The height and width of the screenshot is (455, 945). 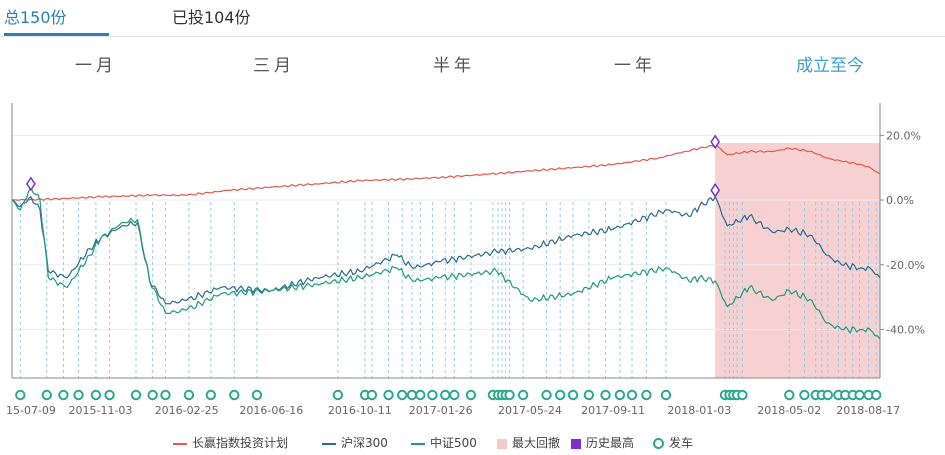 I want to click on legend-ring-buy-icon, so click(x=658, y=443).